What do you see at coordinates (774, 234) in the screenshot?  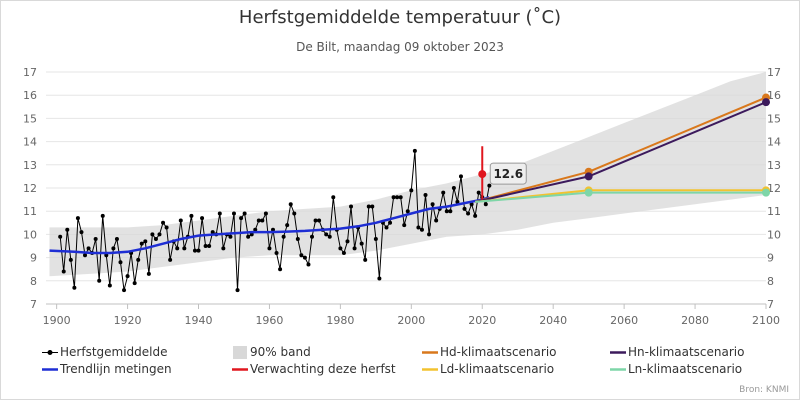 I see `y-tick-label-right: 10` at bounding box center [774, 234].